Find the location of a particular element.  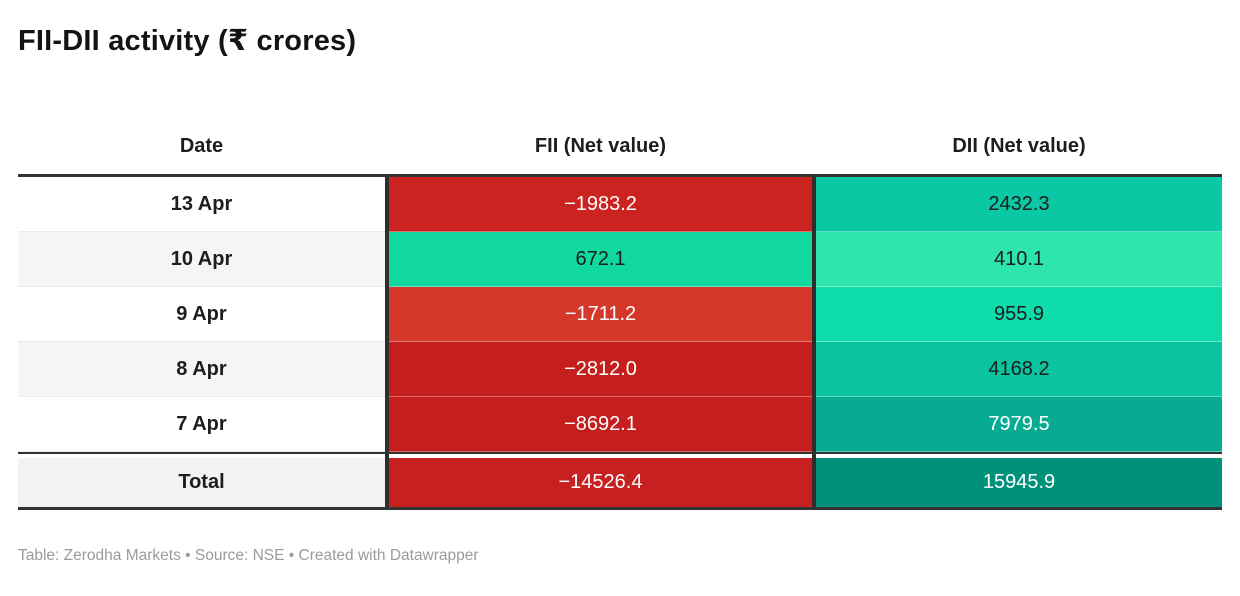

table-row: 10 Apr 672.1 410.1 is located at coordinates (620, 259).